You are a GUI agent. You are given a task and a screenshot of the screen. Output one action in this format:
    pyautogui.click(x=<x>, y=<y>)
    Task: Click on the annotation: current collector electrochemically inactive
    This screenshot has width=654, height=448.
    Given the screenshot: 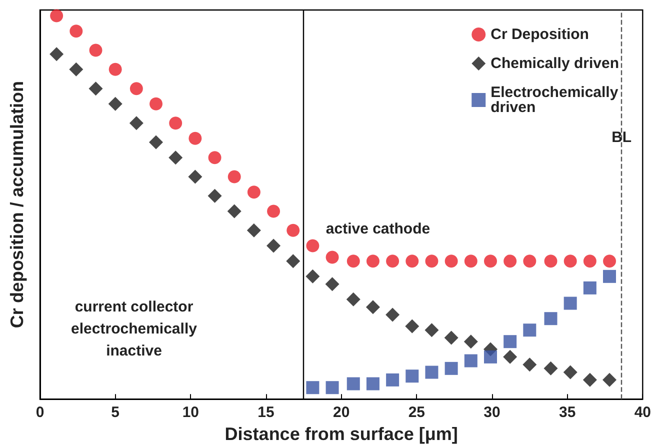 What is the action you would take?
    pyautogui.click(x=134, y=329)
    